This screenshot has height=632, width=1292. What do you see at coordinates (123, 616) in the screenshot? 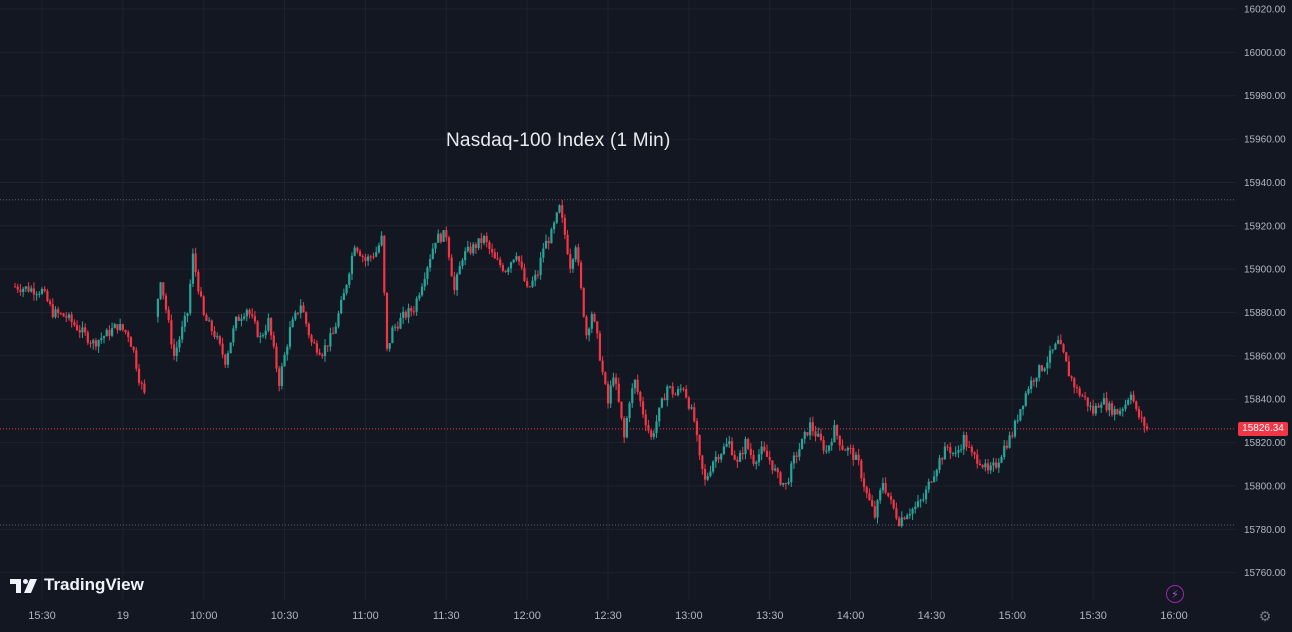
I see `x-tick-label: 19` at bounding box center [123, 616].